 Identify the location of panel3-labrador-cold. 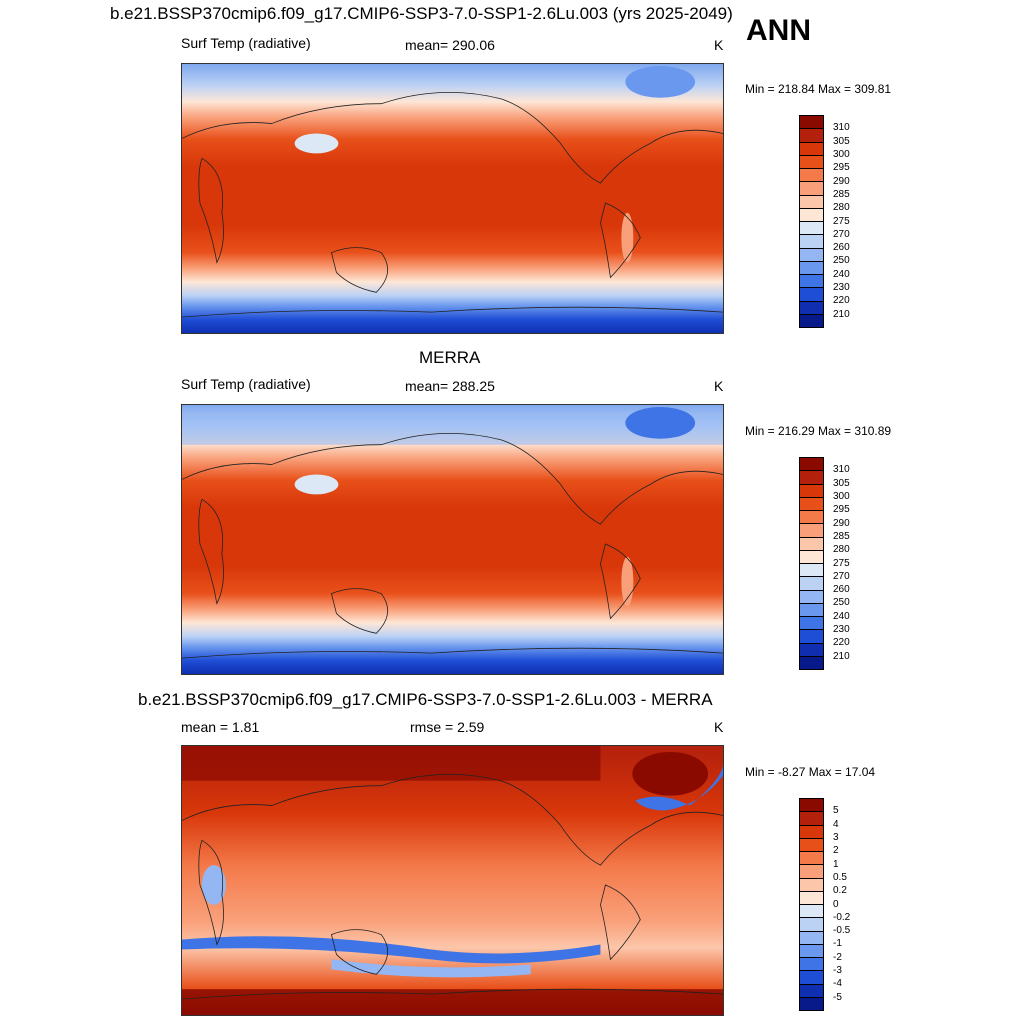
(679, 788).